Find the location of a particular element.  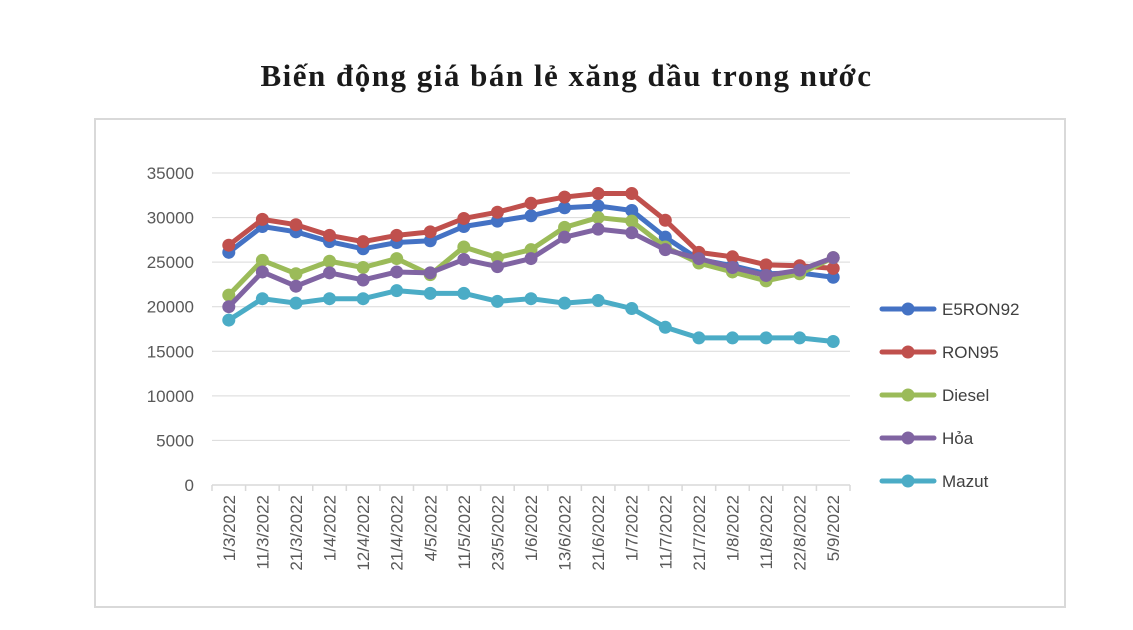

y-tick-label: 0 is located at coordinates (189, 485).